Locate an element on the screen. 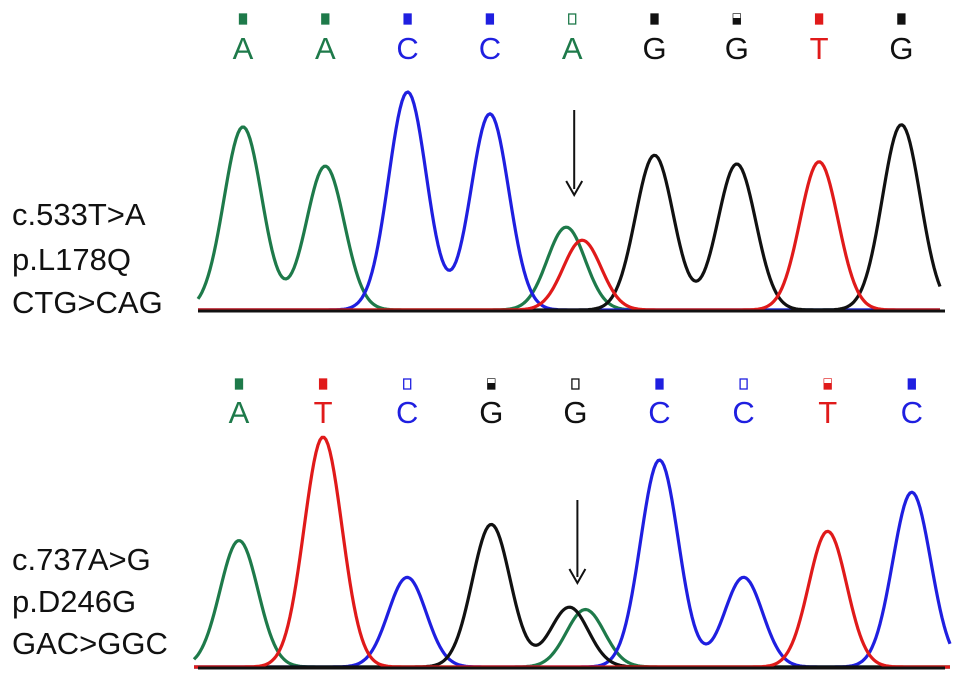 This screenshot has height=691, width=969. mutation-protein-label: p.D246G is located at coordinates (74, 601).